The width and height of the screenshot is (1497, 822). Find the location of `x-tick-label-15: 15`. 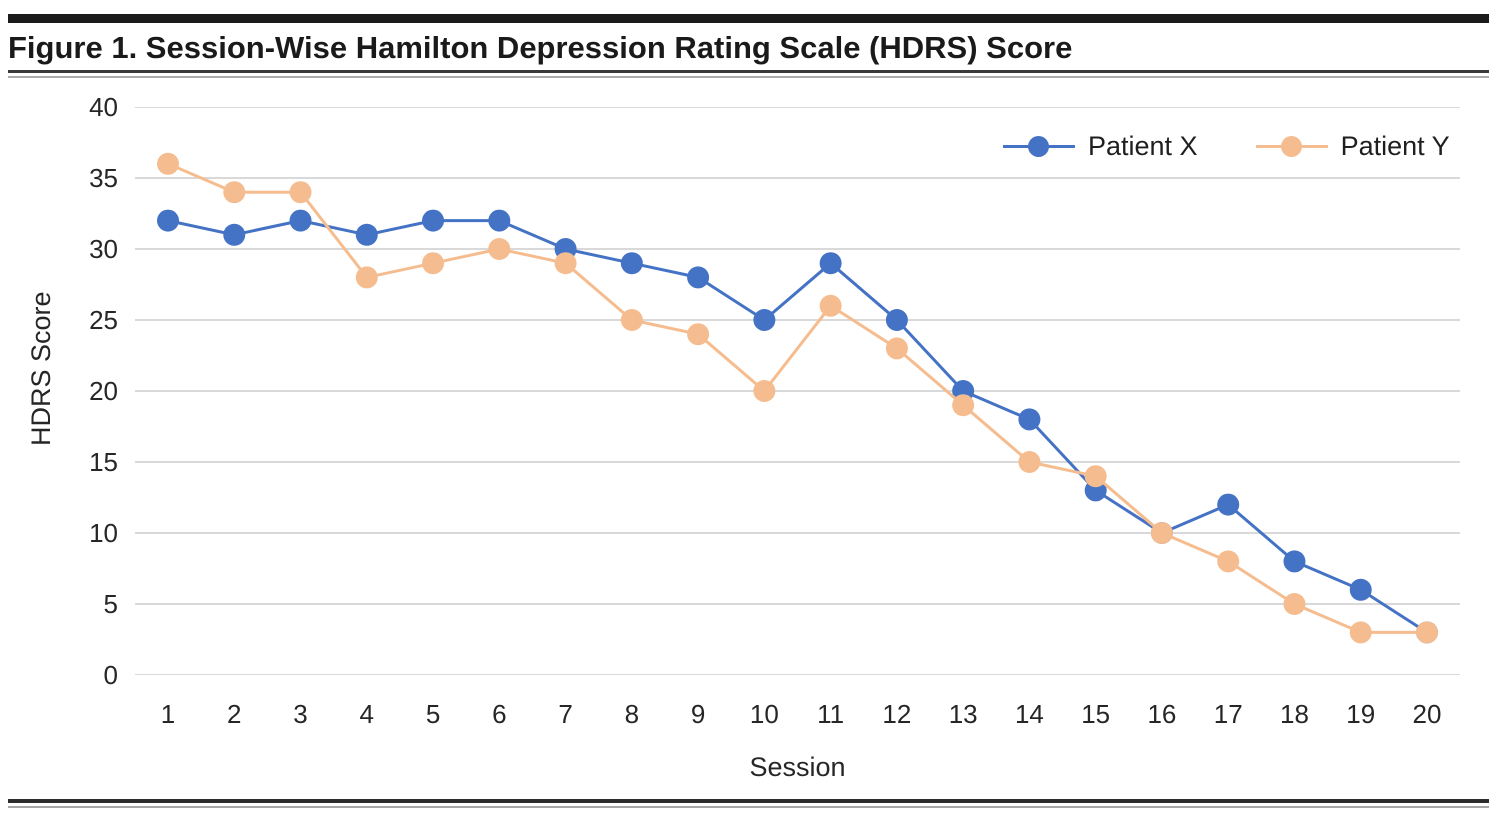

x-tick-label-15: 15 is located at coordinates (1096, 714).